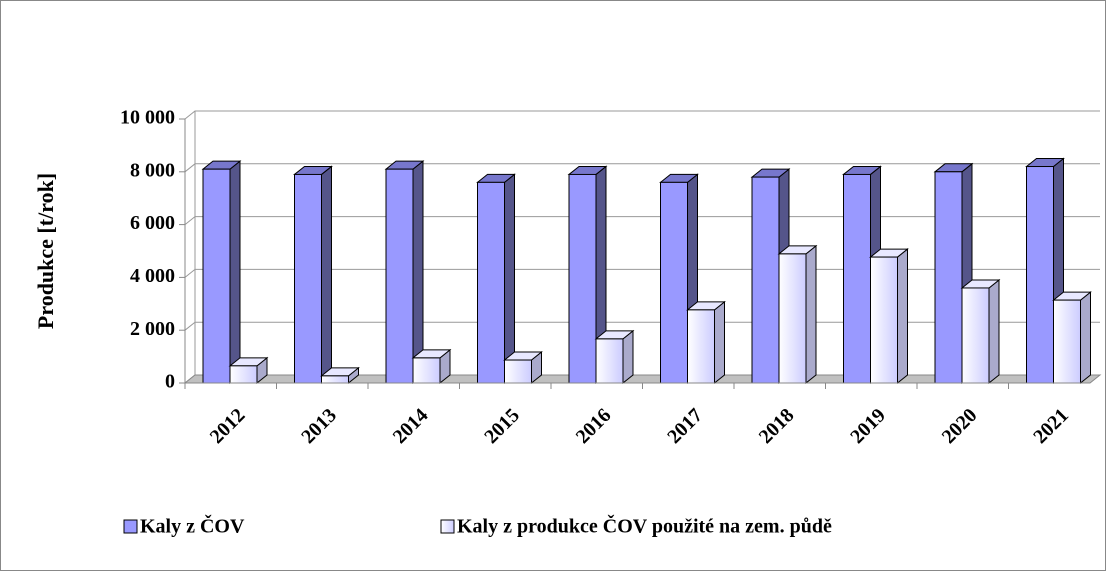 The image size is (1106, 571). Describe the element at coordinates (152, 170) in the screenshot. I see `y-tick-label: 8 000` at that location.